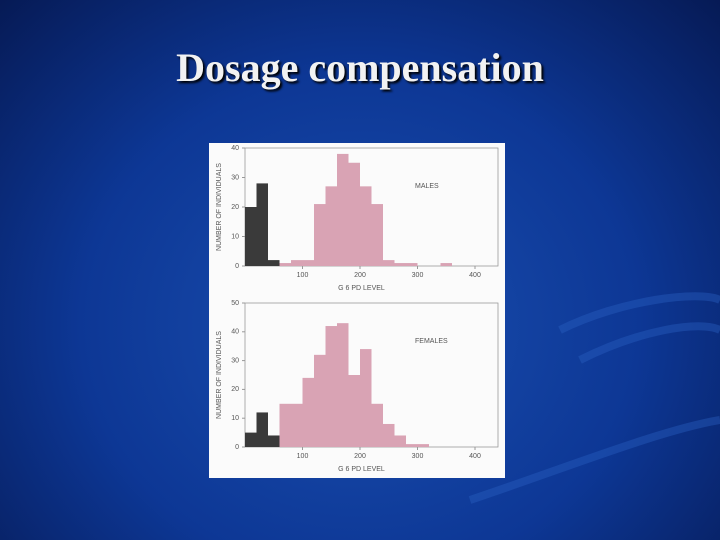 Image resolution: width=720 pixels, height=540 pixels. I want to click on decoration, so click(594, 398).